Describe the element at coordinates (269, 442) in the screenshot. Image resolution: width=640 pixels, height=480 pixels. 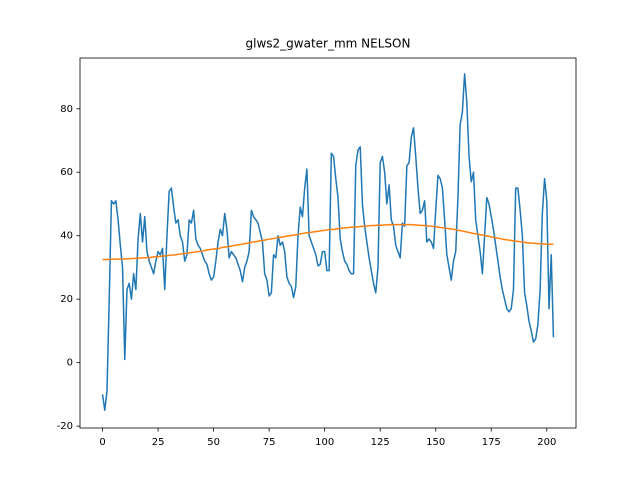
I see `x-tick-label: 75` at that location.